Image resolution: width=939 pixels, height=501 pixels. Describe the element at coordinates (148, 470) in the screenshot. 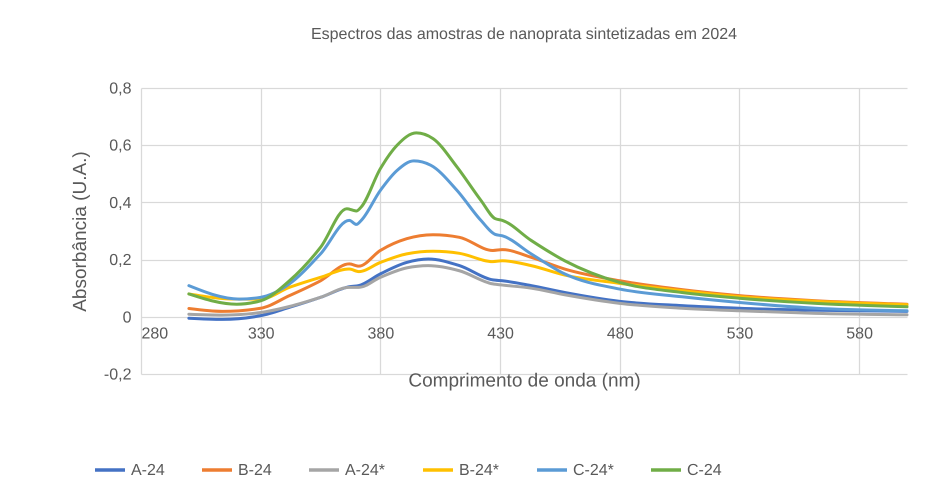

I see `legend-label: A-24` at that location.